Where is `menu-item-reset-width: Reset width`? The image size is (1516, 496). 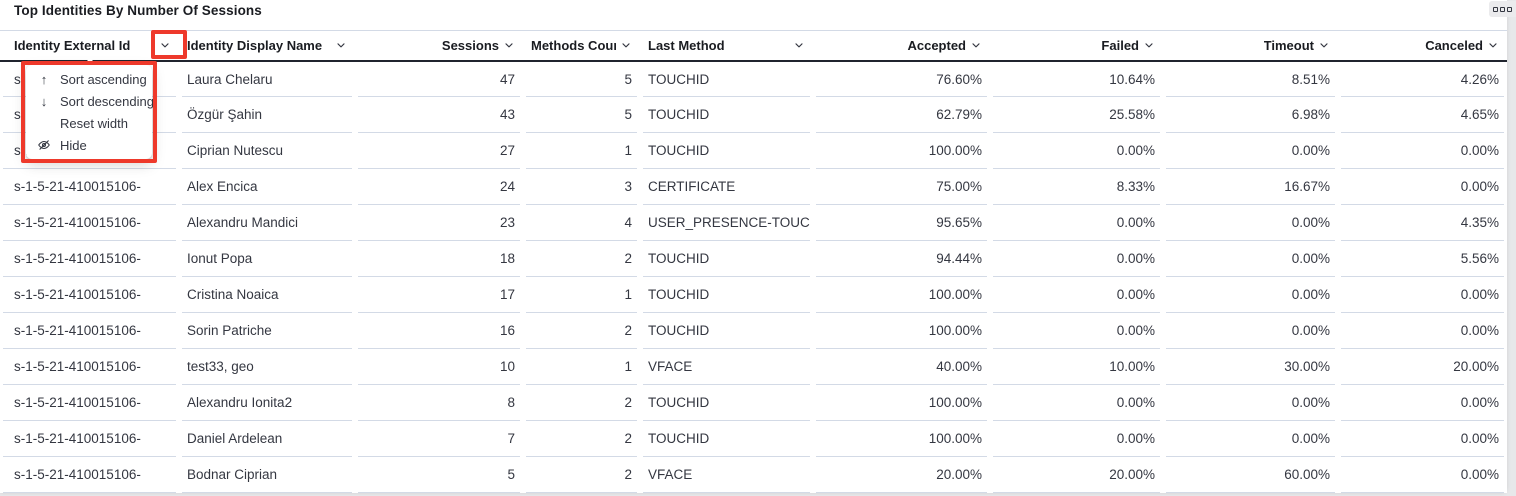
menu-item-reset-width: Reset width is located at coordinates (89, 123).